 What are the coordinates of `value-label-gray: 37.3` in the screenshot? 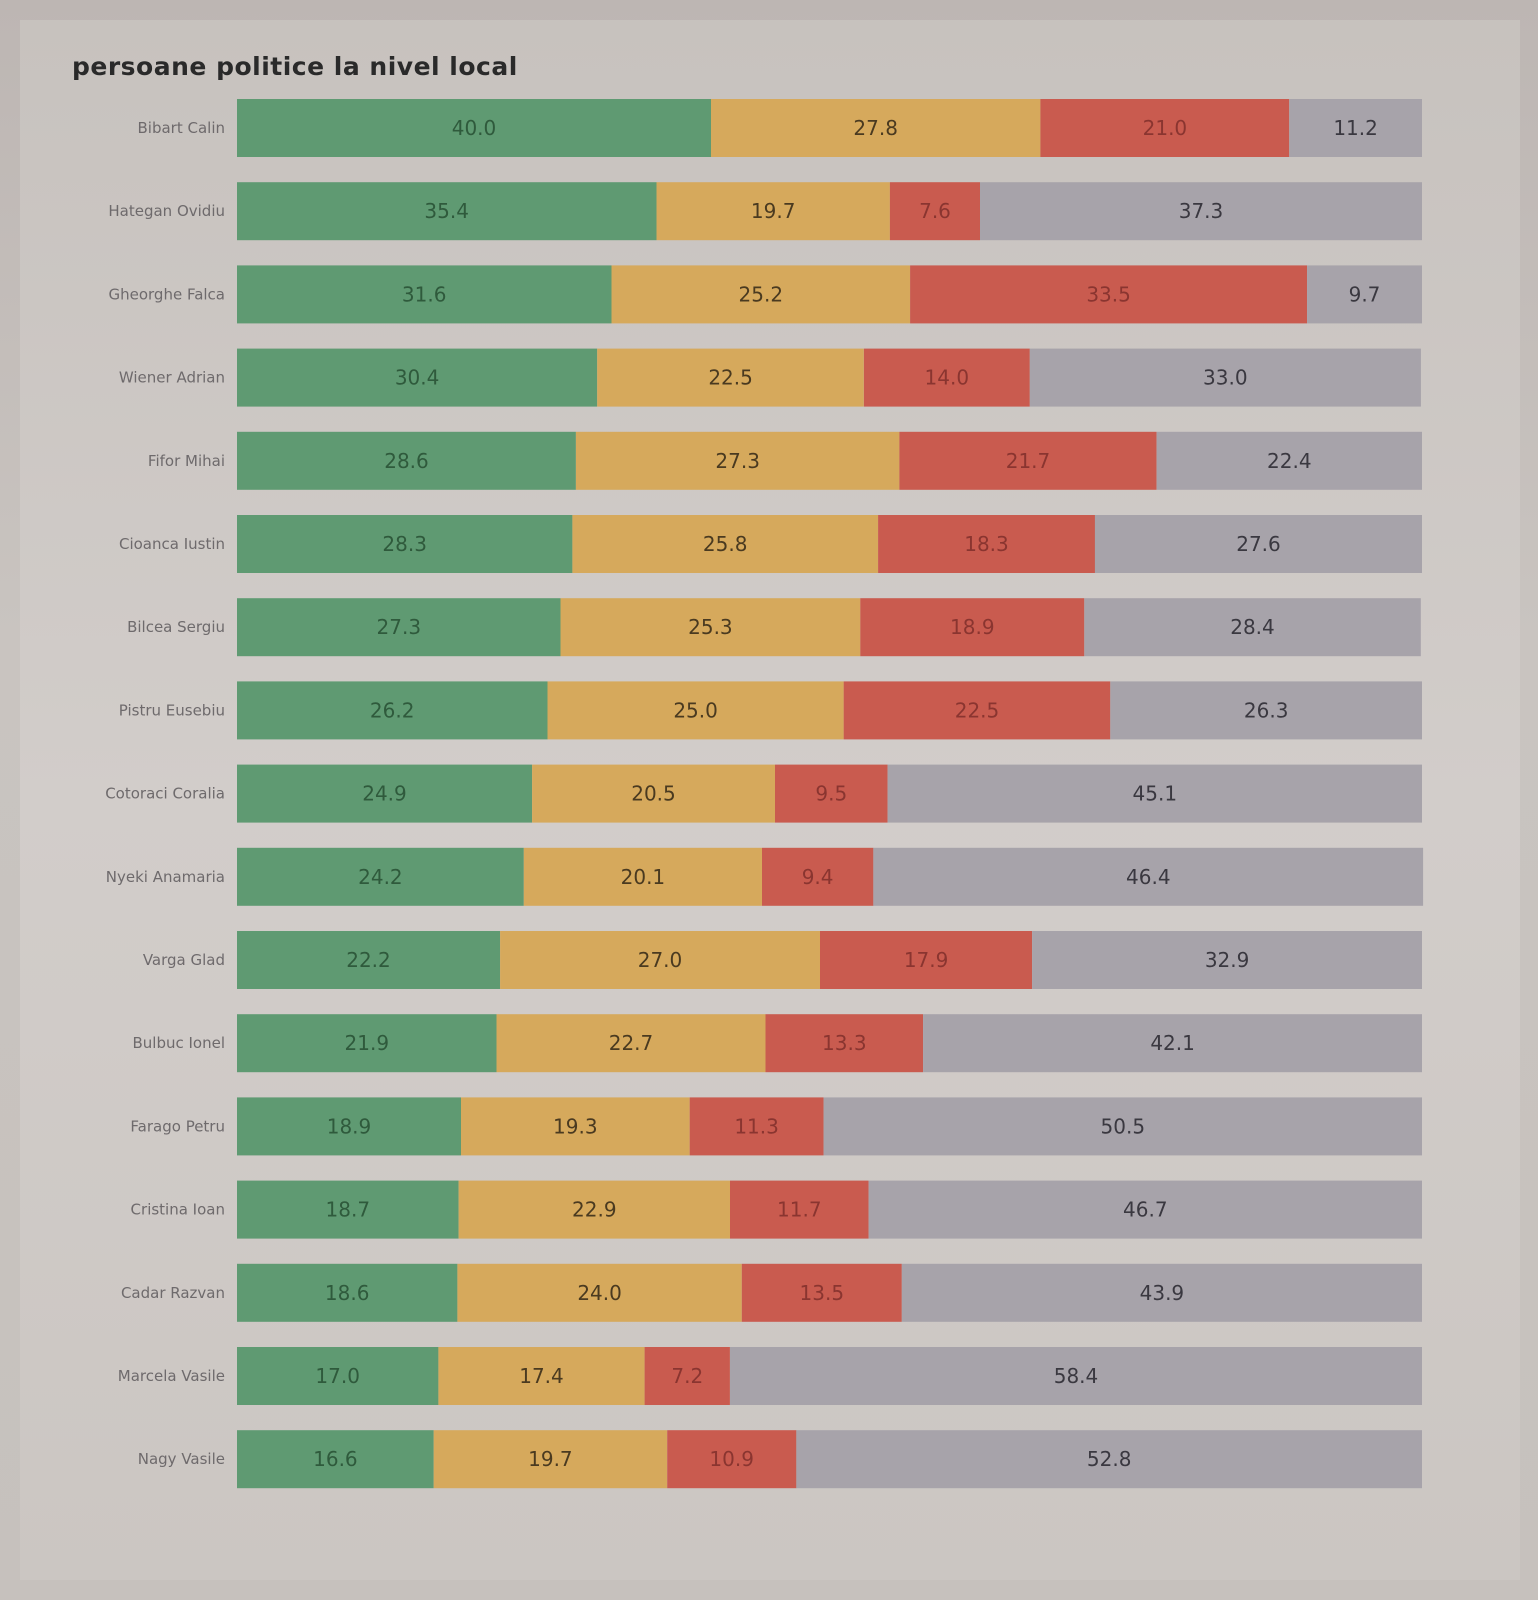 It's located at (1201, 211).